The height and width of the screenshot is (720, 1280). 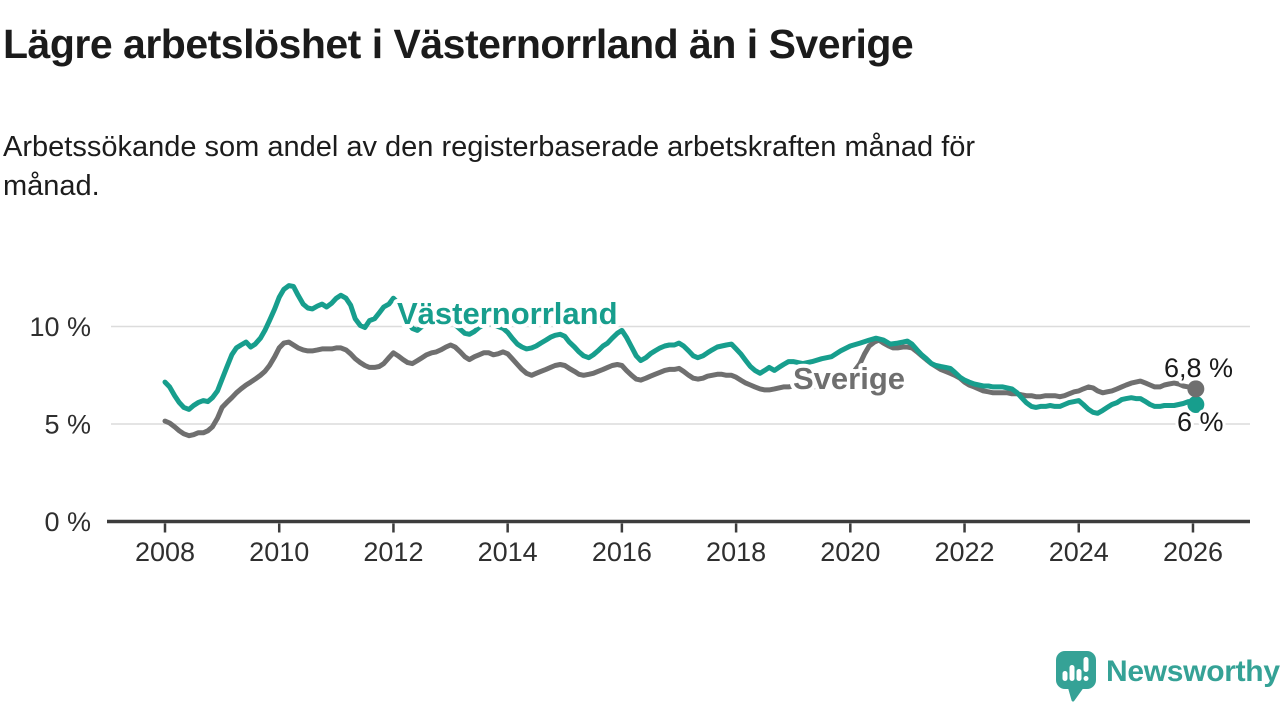 What do you see at coordinates (1076, 675) in the screenshot?
I see `newsworthy-logo-icon` at bounding box center [1076, 675].